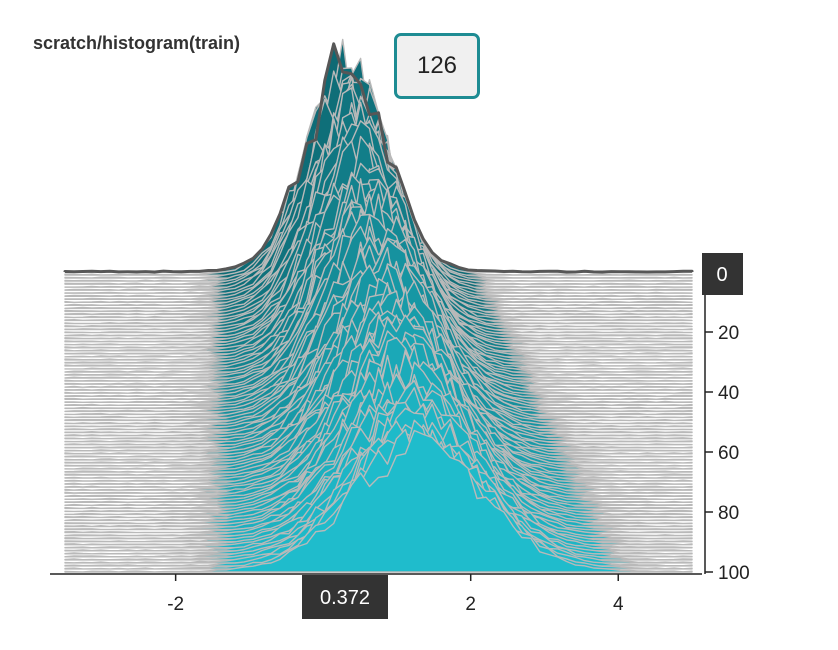 This screenshot has width=838, height=650. I want to click on y-axis: 0 20 40 60 80 100, so click(727, 423).